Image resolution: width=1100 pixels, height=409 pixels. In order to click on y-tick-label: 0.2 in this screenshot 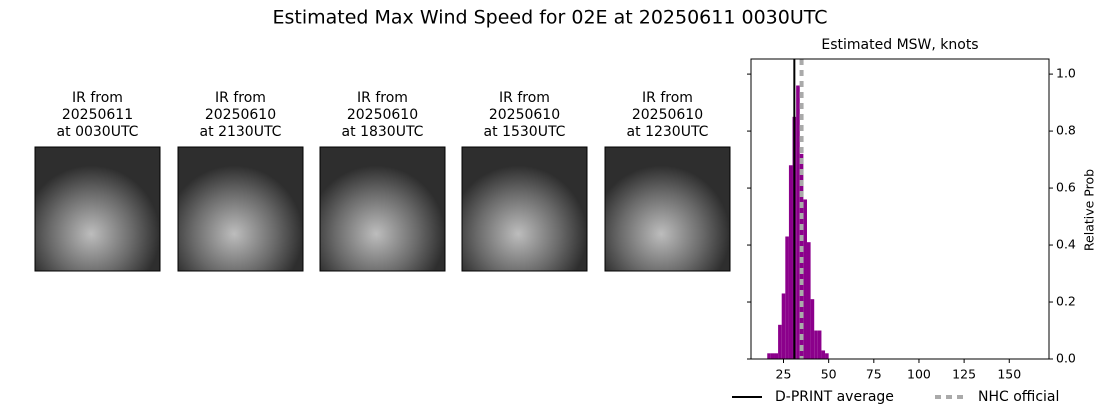, I will do `click(1066, 301)`.